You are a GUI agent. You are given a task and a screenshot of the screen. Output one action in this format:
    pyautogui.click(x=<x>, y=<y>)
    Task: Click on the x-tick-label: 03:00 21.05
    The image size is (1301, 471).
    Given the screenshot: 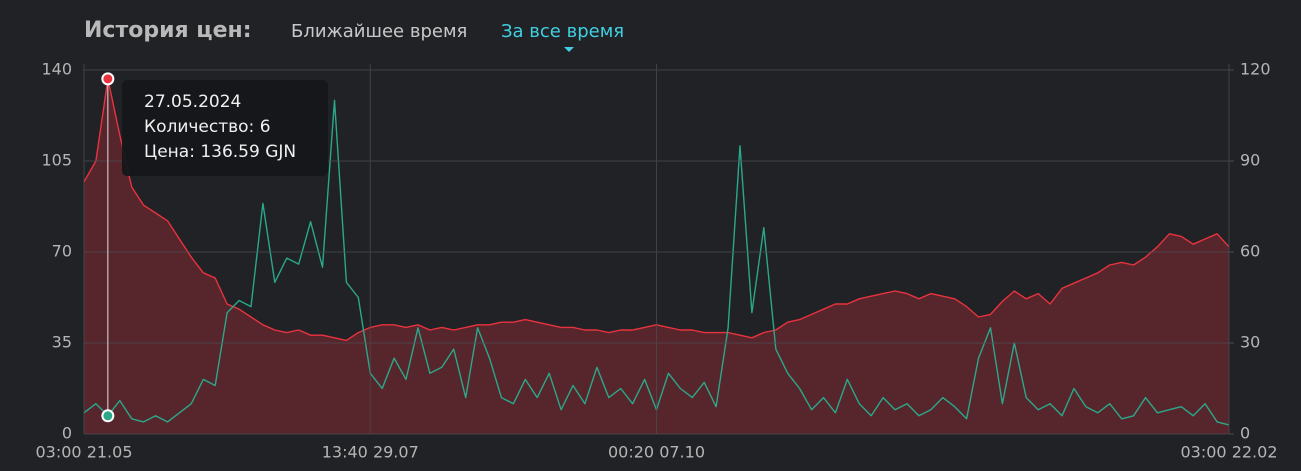 What is the action you would take?
    pyautogui.click(x=84, y=452)
    